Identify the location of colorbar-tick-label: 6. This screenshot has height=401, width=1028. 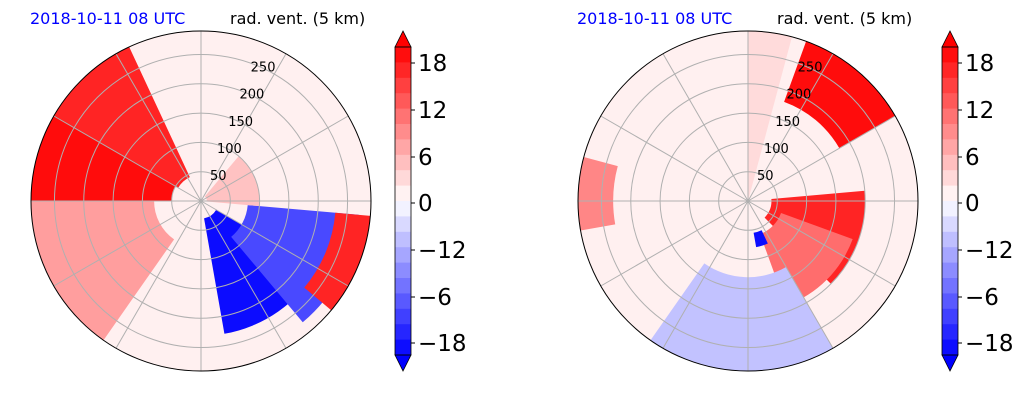
(425, 158).